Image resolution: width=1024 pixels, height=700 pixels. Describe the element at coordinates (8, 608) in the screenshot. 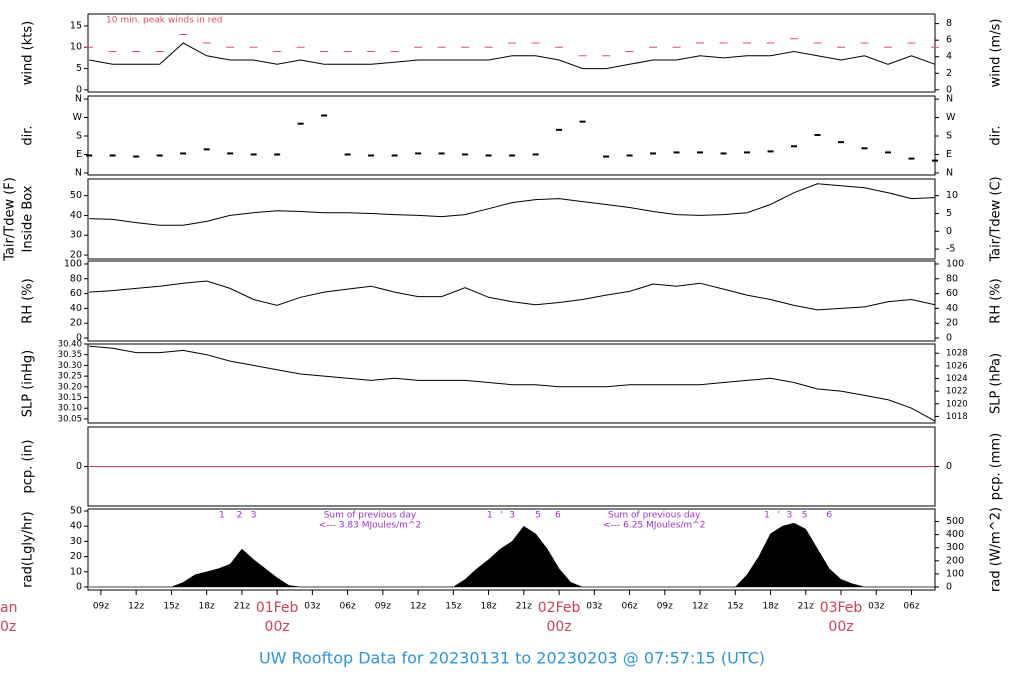

I see `clipped-date-label: an` at that location.